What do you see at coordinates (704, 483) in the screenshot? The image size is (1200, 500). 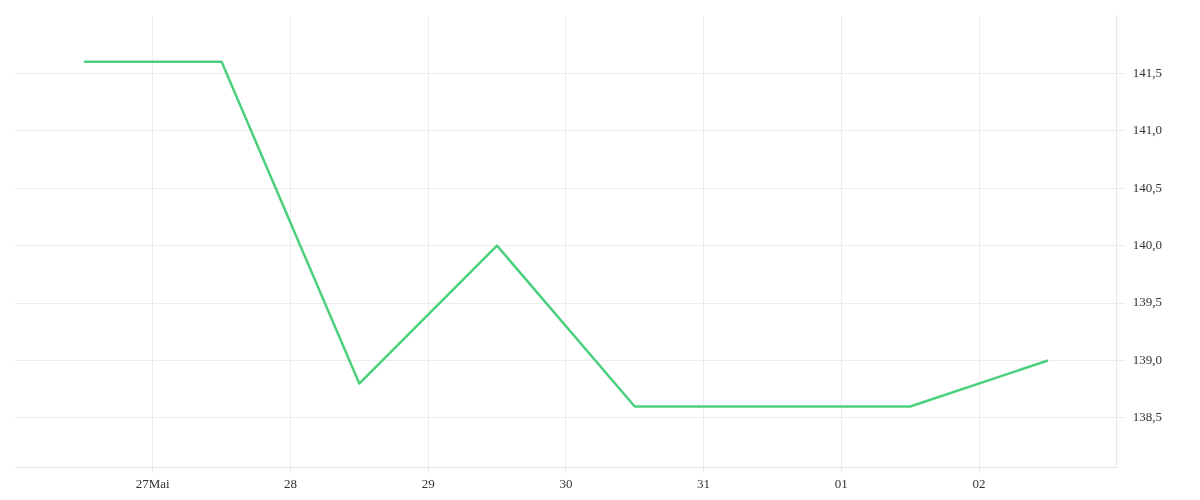 I see `x-tick-label: 31` at bounding box center [704, 483].